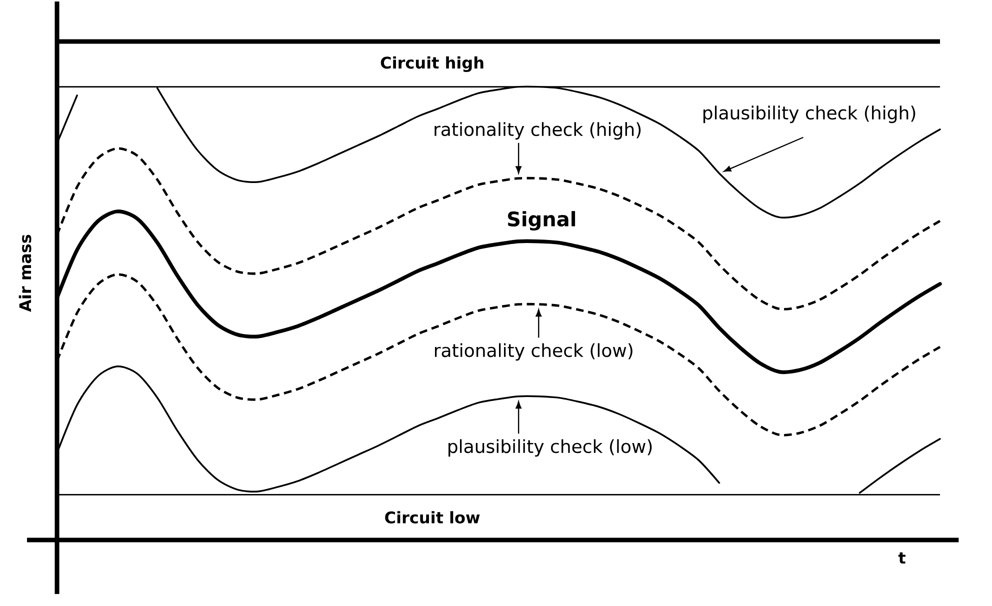 Image resolution: width=992 pixels, height=606 pixels. Describe the element at coordinates (542, 221) in the screenshot. I see `series-label: Signal` at that location.